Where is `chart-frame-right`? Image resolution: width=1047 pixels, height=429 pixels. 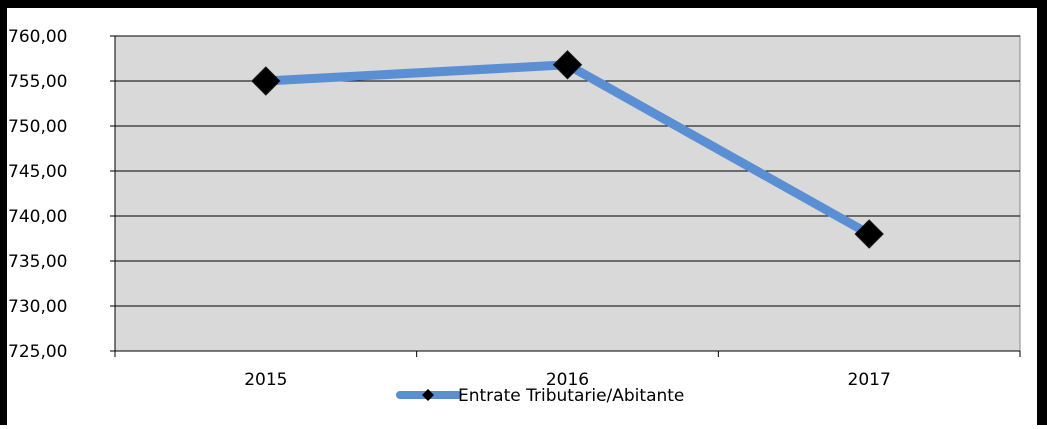
chart-frame-right is located at coordinates (1042, 212).